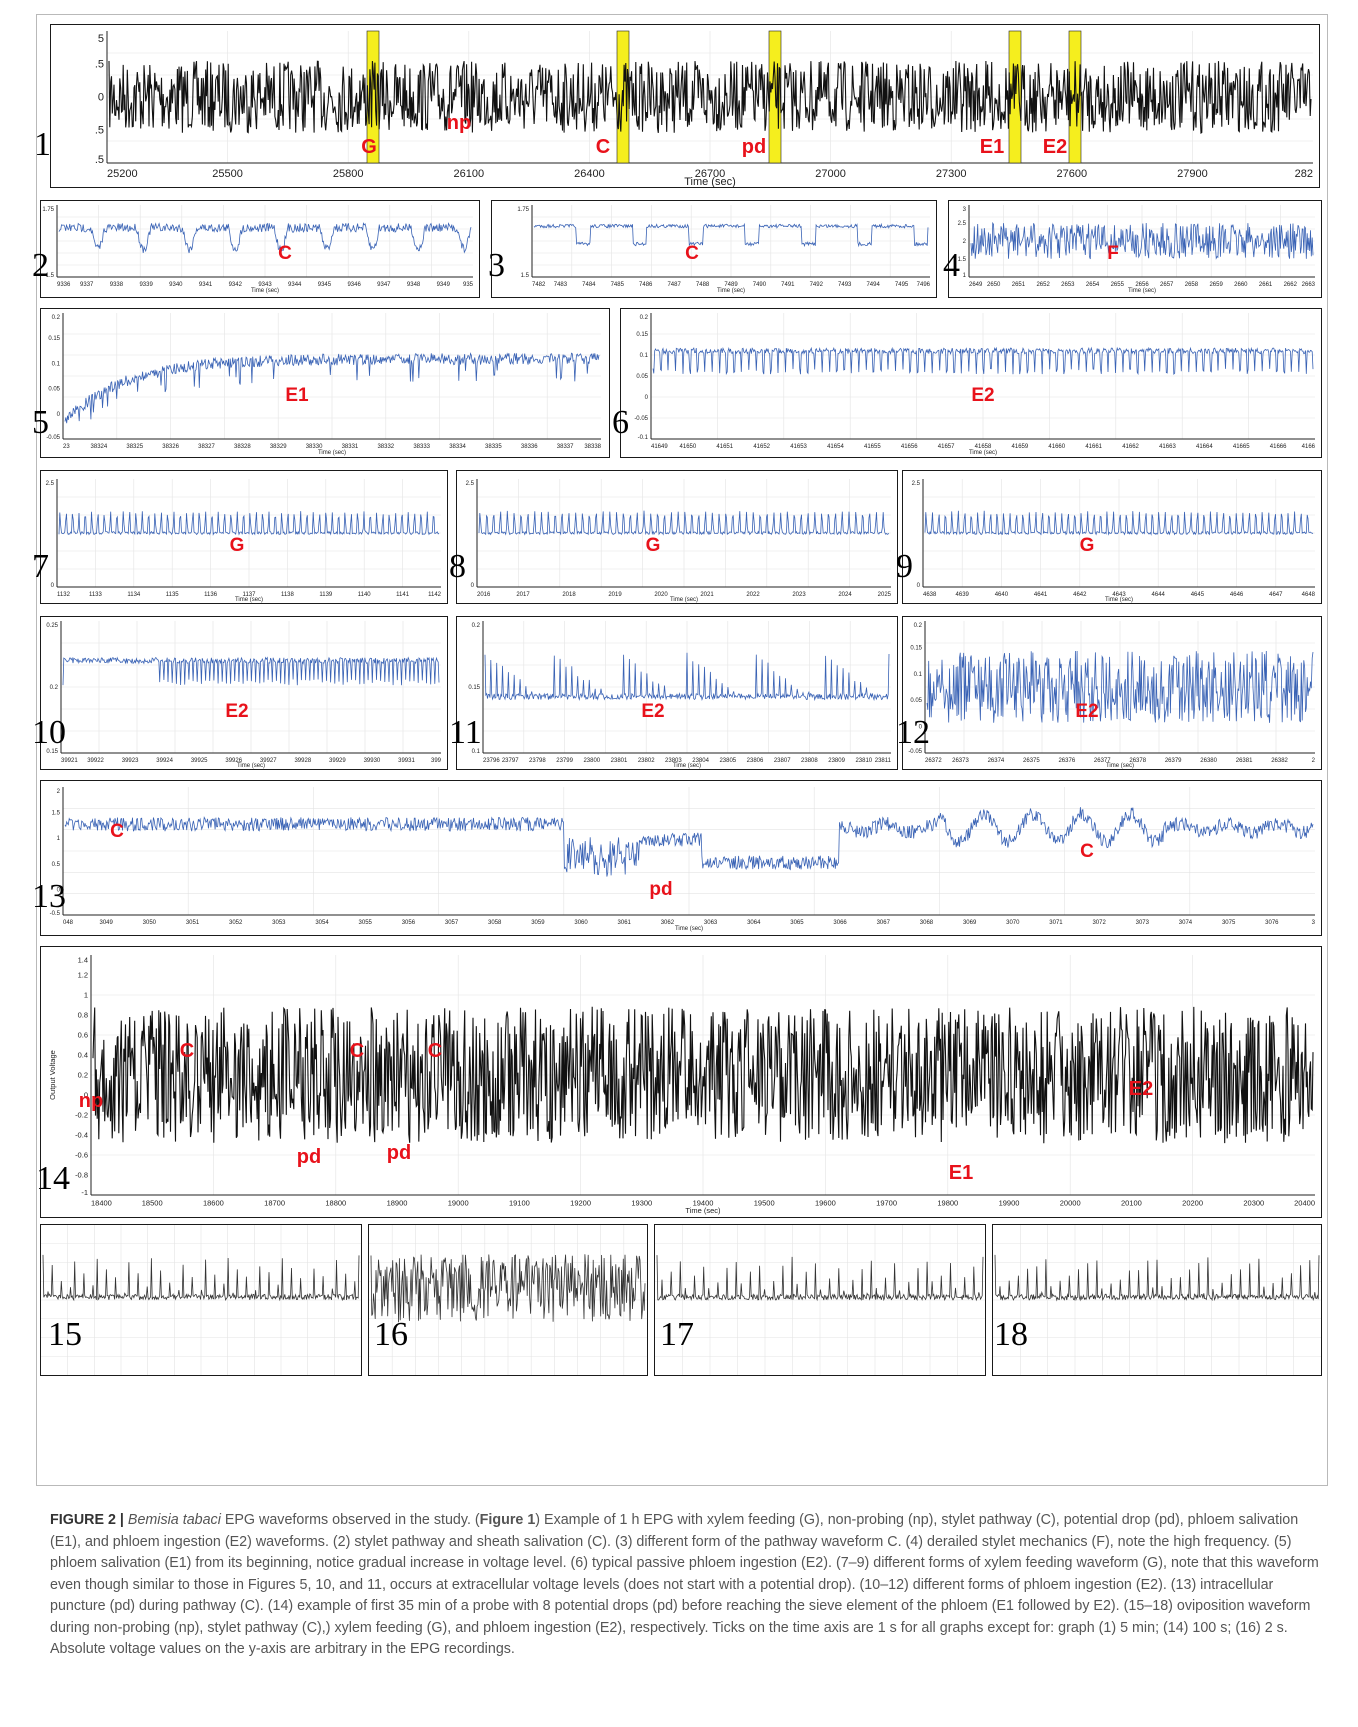  I want to click on panel-13-xtick: 3059, so click(538, 923).